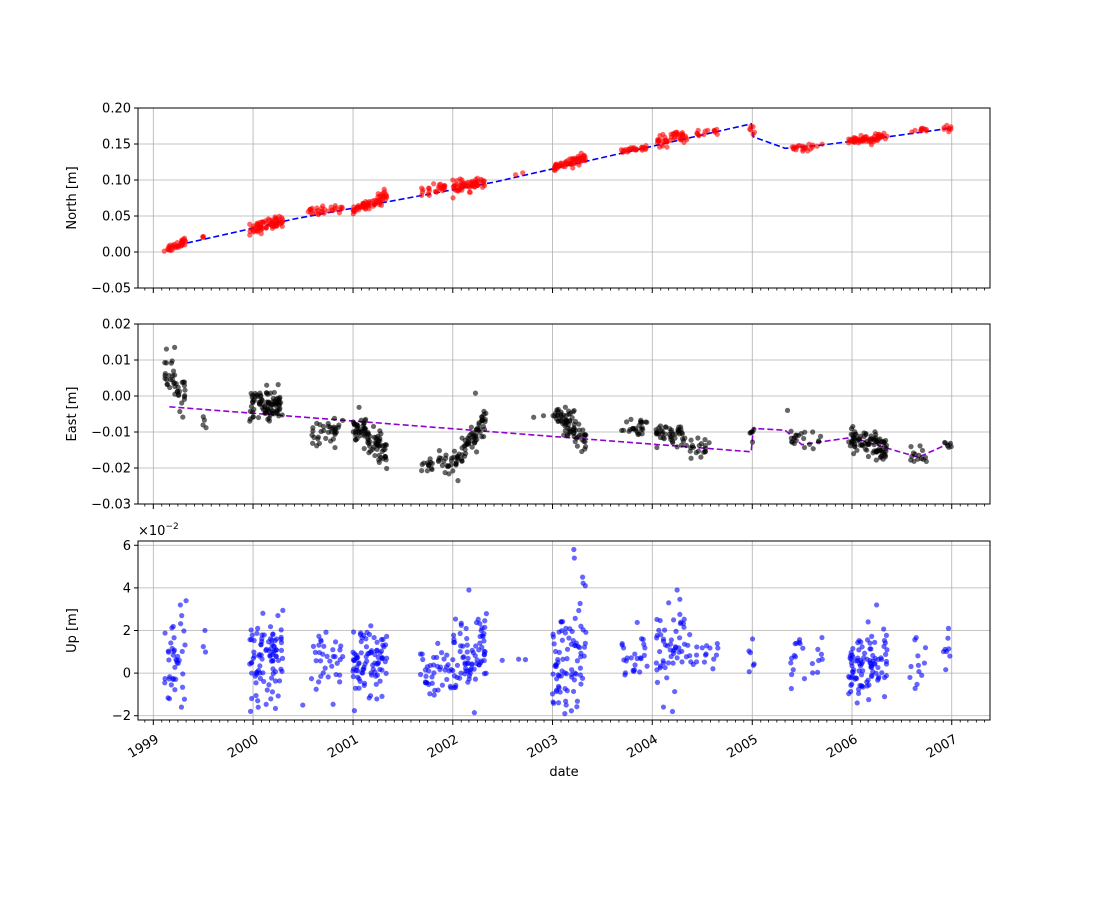 This screenshot has height=900, width=1100. I want to click on east-ylabel: East [m], so click(72, 414).